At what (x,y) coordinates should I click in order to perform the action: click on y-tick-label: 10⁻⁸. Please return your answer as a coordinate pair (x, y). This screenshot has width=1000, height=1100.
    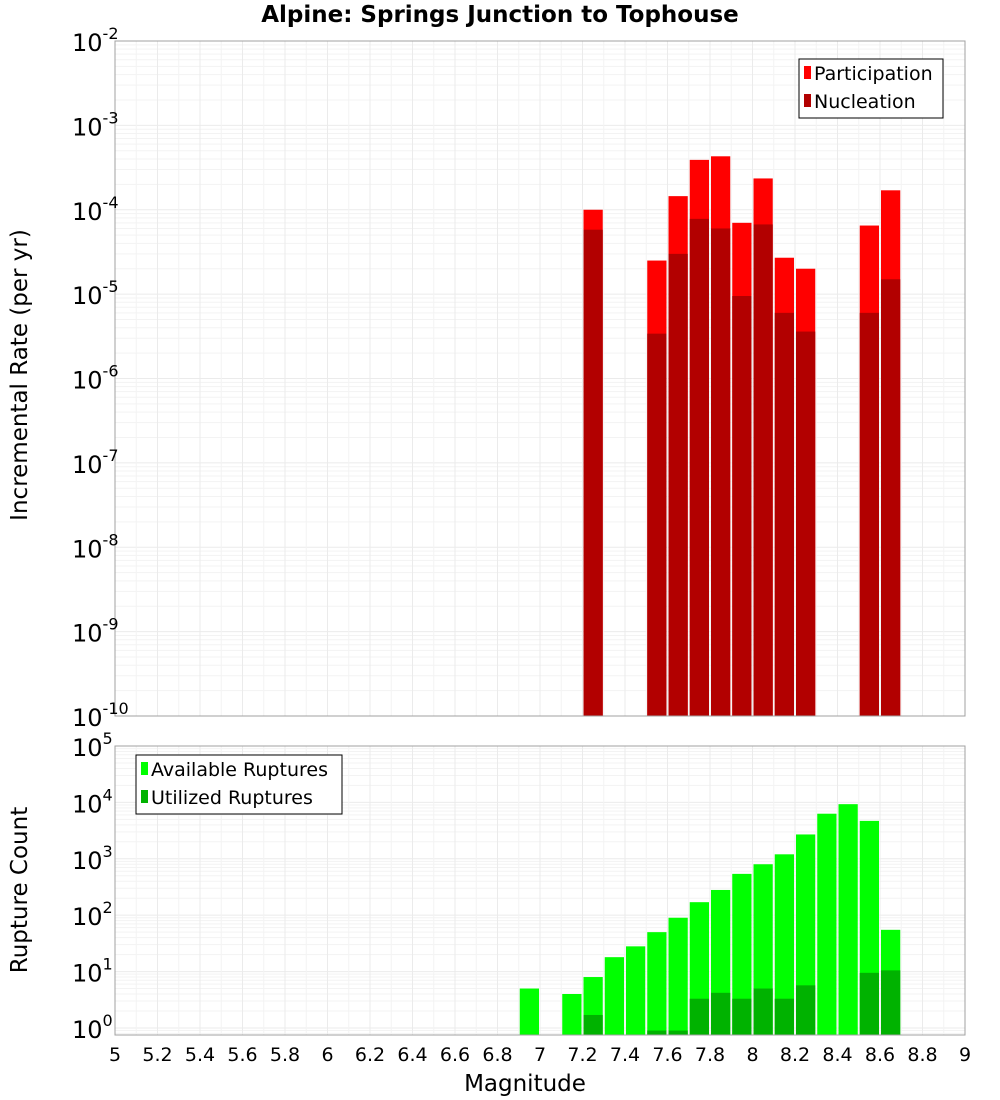
    Looking at the image, I should click on (95, 546).